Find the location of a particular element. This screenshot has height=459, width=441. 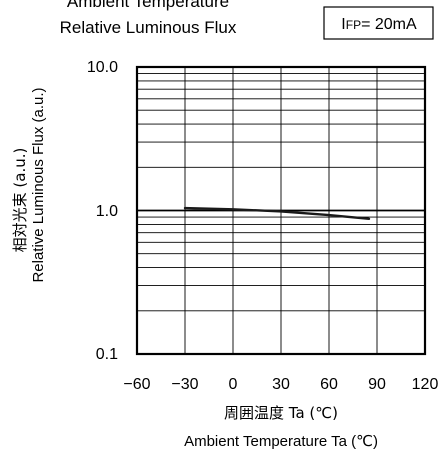

condition-symbol-sub: FP is located at coordinates (353, 25).